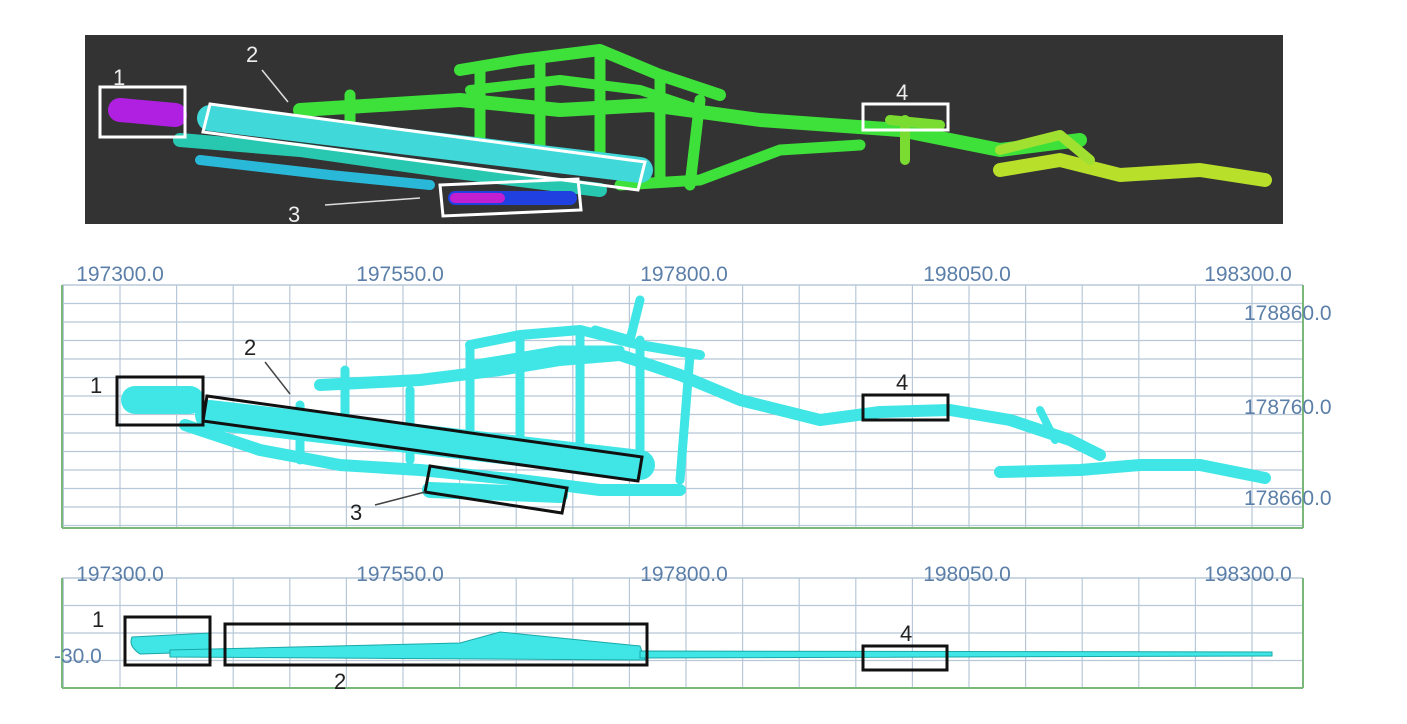  Describe the element at coordinates (684, 274) in the screenshot. I see `plan-x-tick: 197800.0` at that location.